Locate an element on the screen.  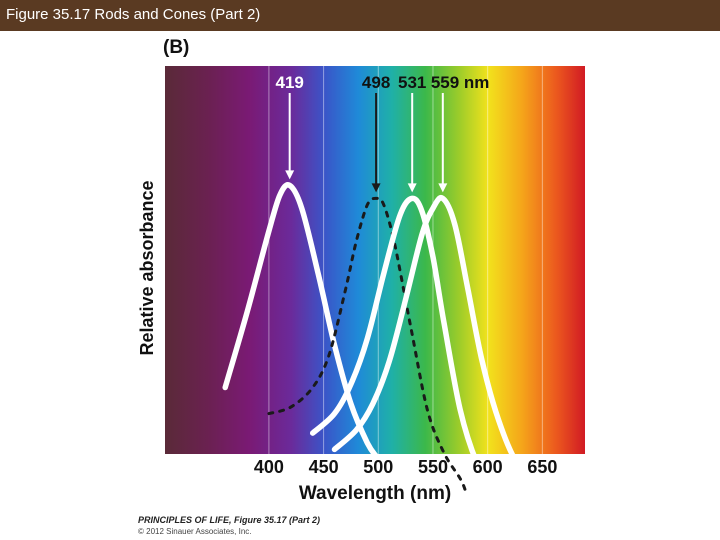
panel-label: (B) is located at coordinates (176, 47).